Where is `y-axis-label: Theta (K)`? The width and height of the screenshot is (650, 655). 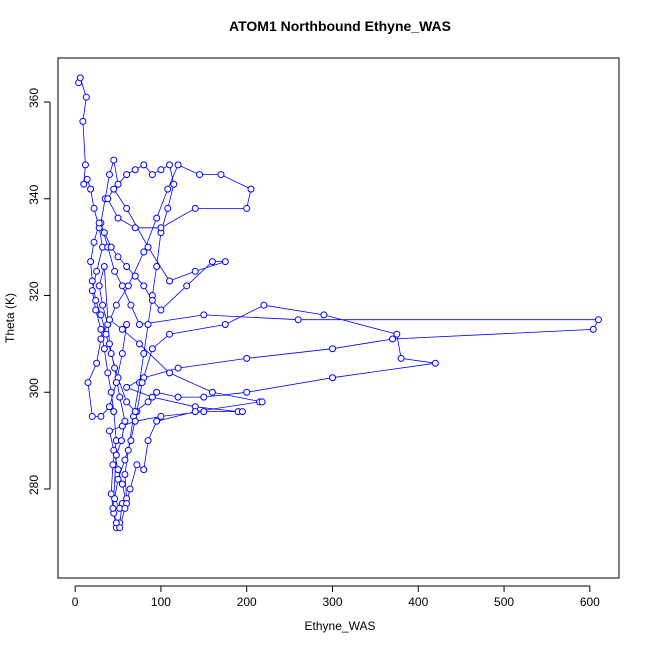
y-axis-label: Theta (K) is located at coordinates (10, 318).